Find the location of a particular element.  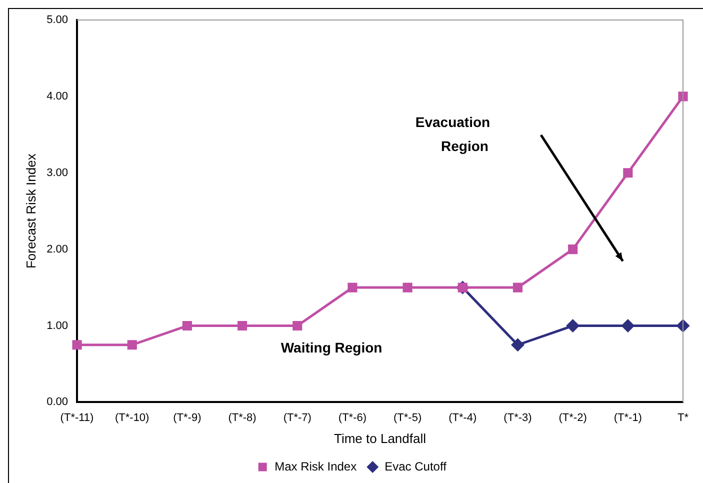

y-axis-title: Forecast Risk Index is located at coordinates (30, 211).